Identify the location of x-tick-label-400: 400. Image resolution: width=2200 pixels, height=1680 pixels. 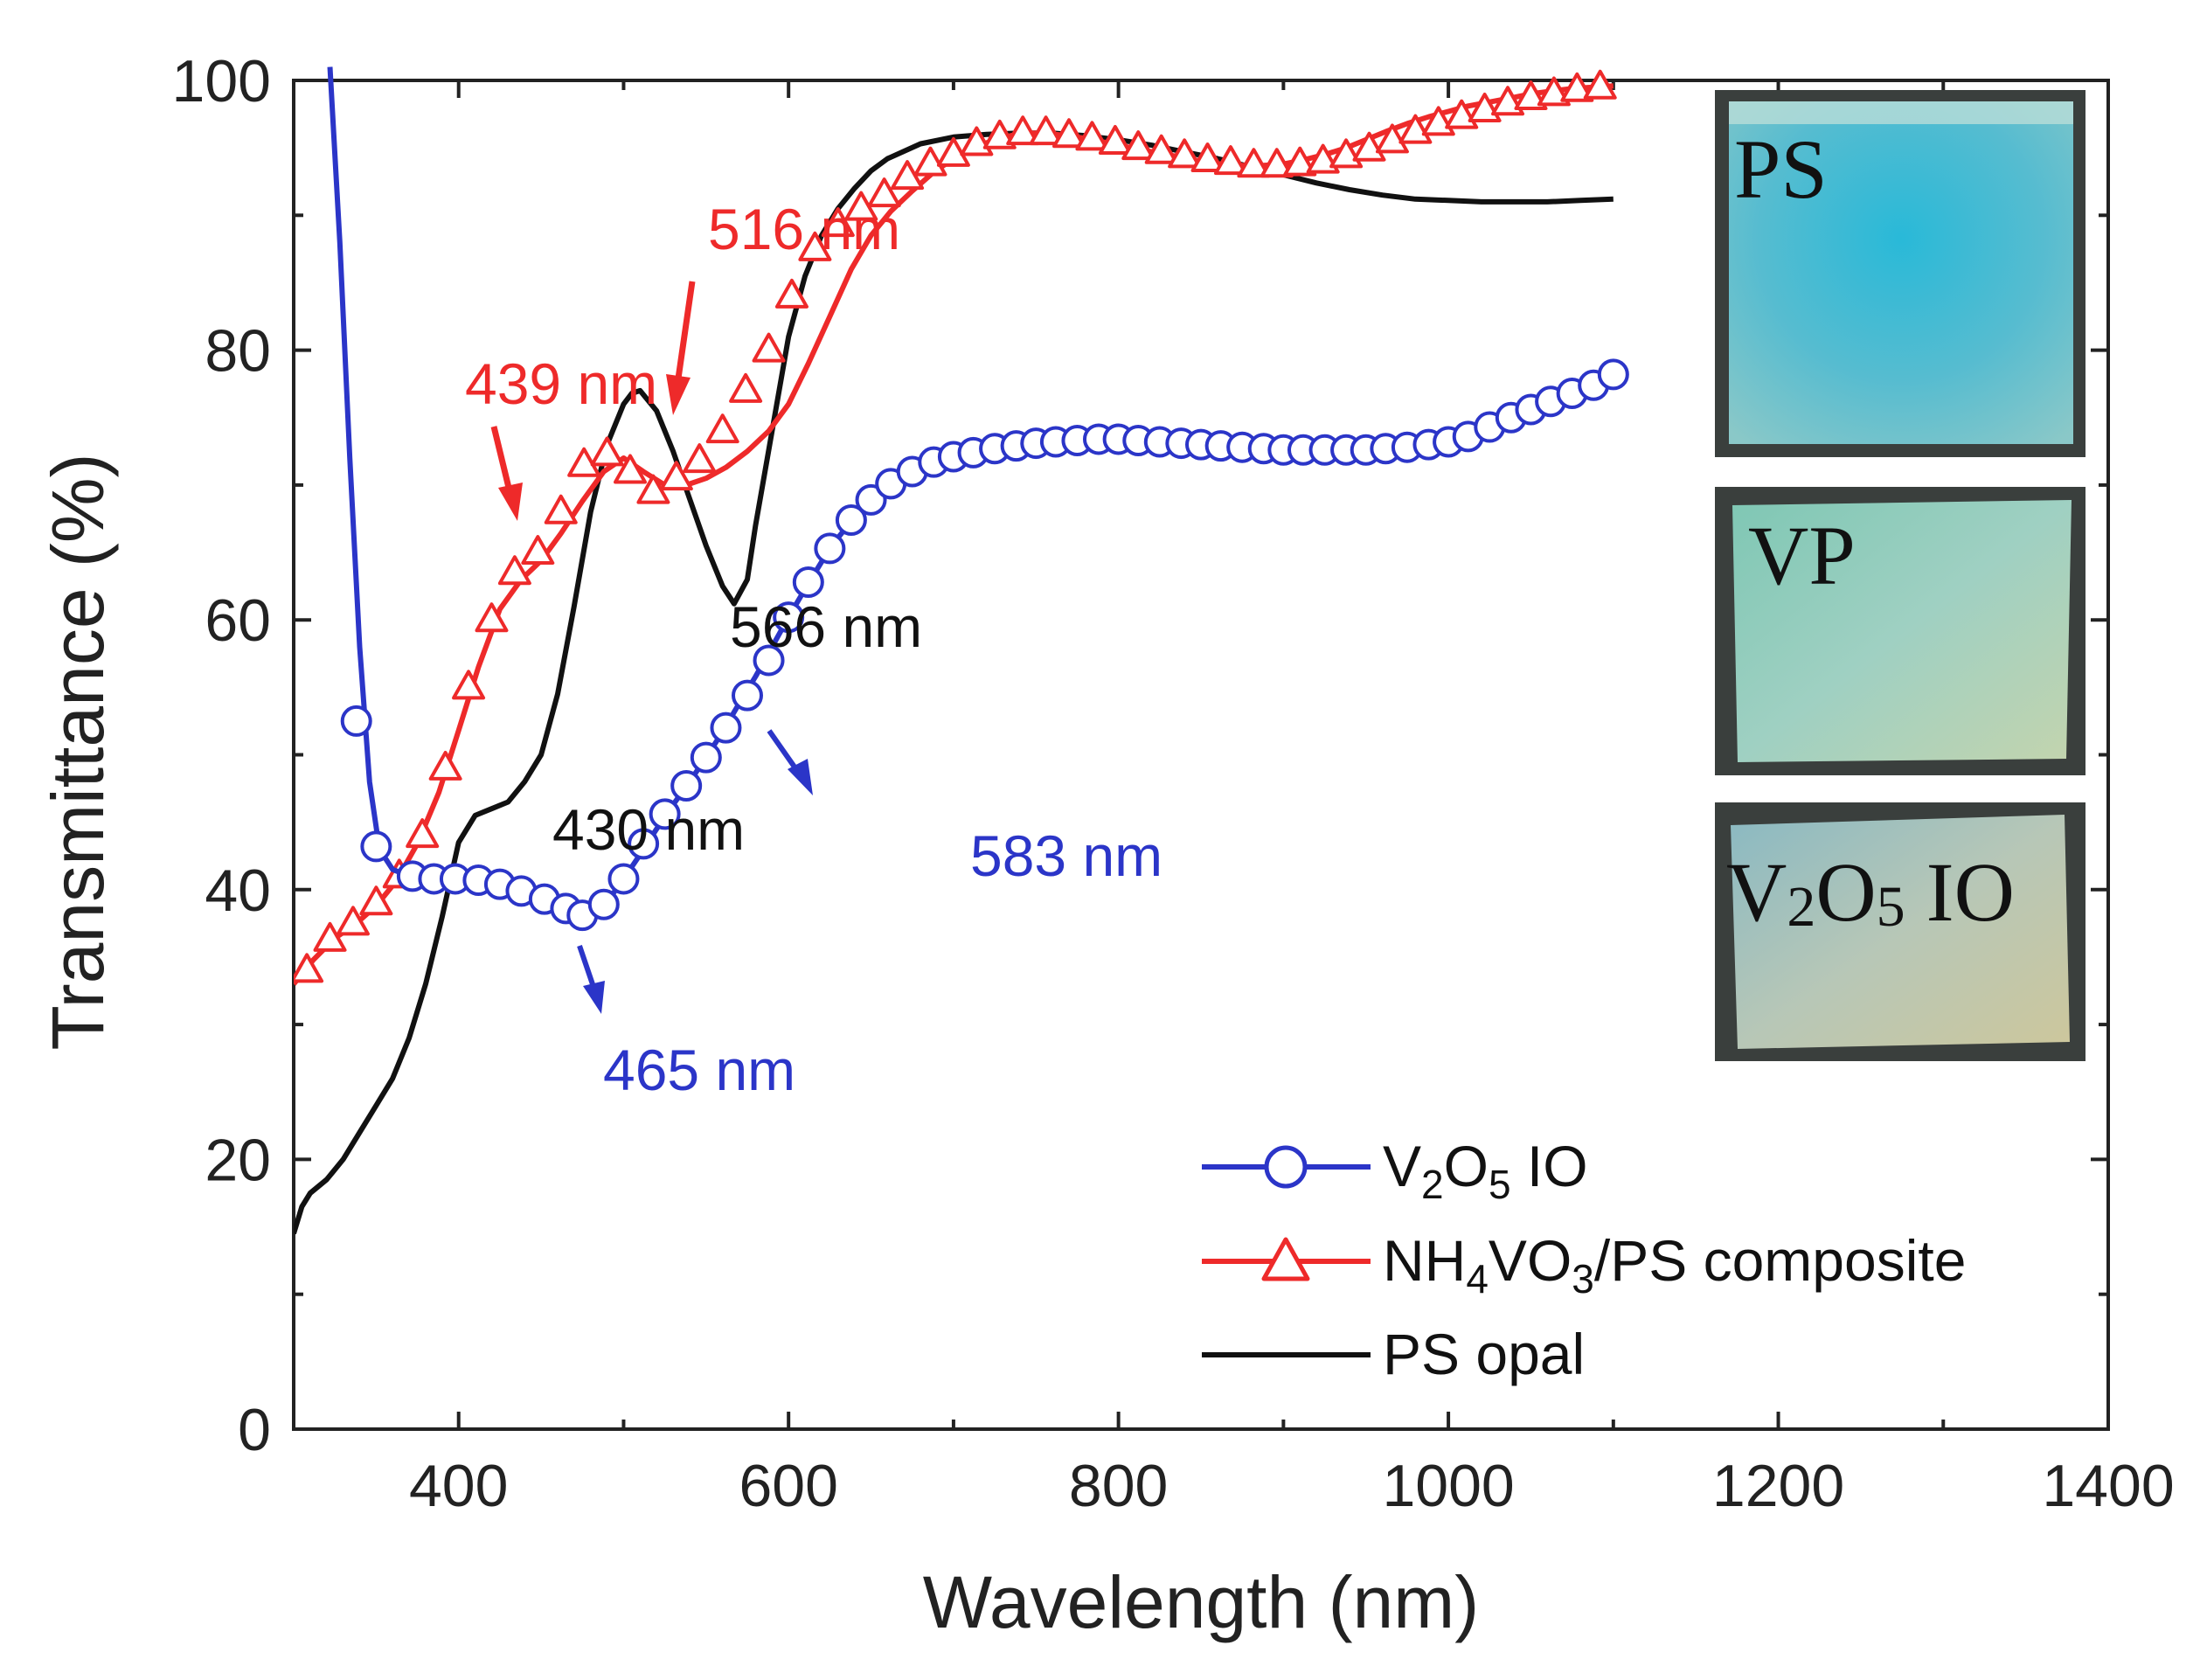
(458, 1486).